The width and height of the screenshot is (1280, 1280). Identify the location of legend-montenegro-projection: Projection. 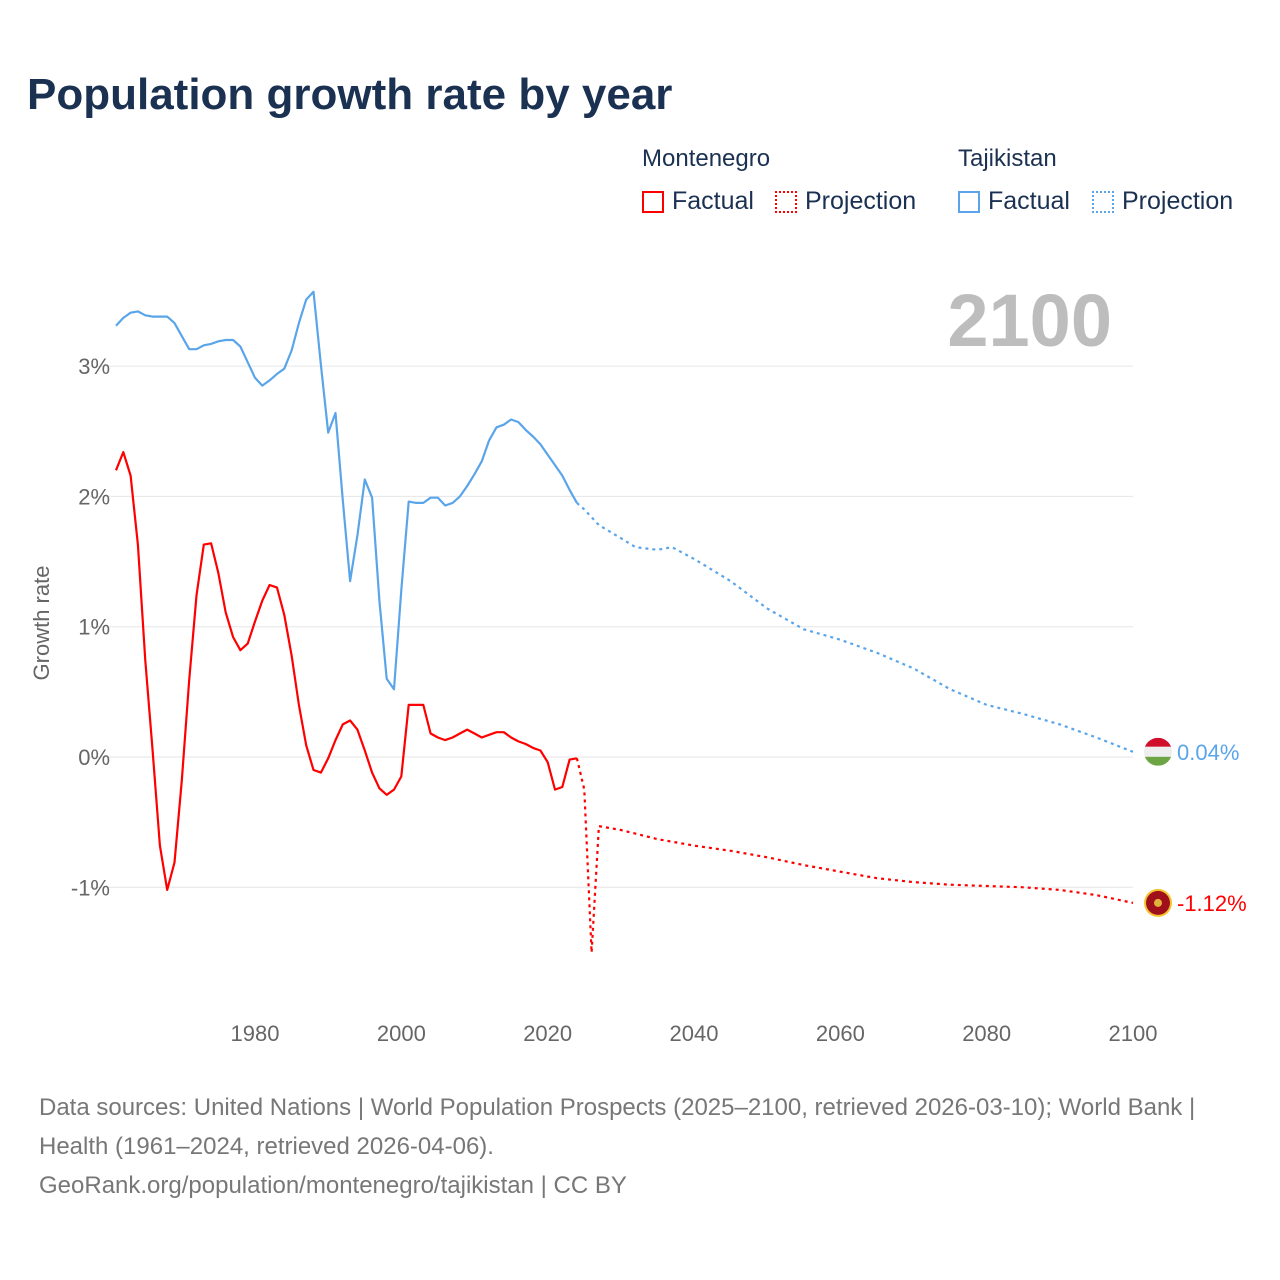
(845, 201).